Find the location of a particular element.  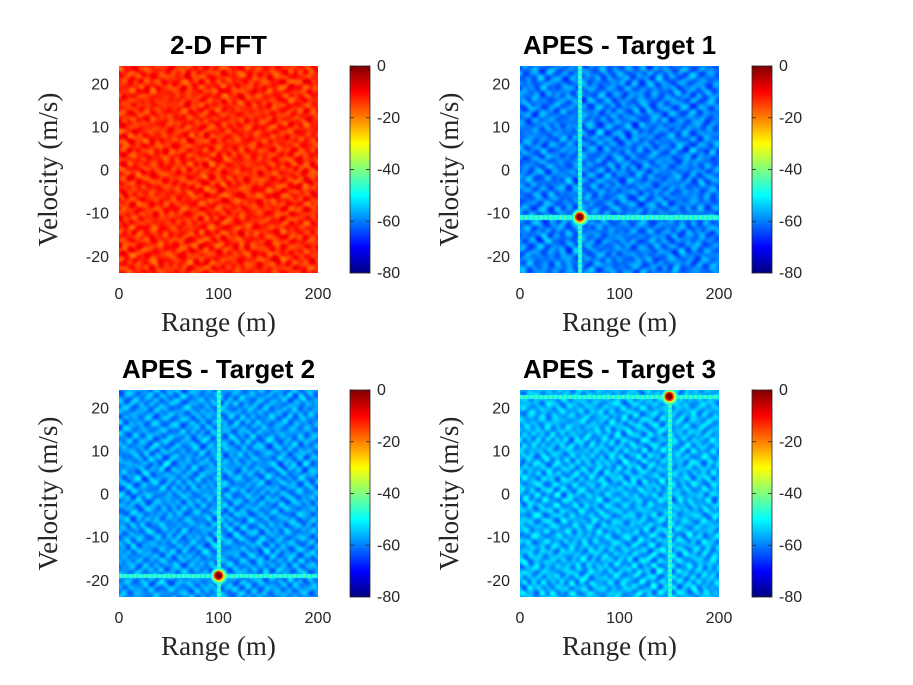

subplot-title: APES - Target 3 is located at coordinates (619, 369).